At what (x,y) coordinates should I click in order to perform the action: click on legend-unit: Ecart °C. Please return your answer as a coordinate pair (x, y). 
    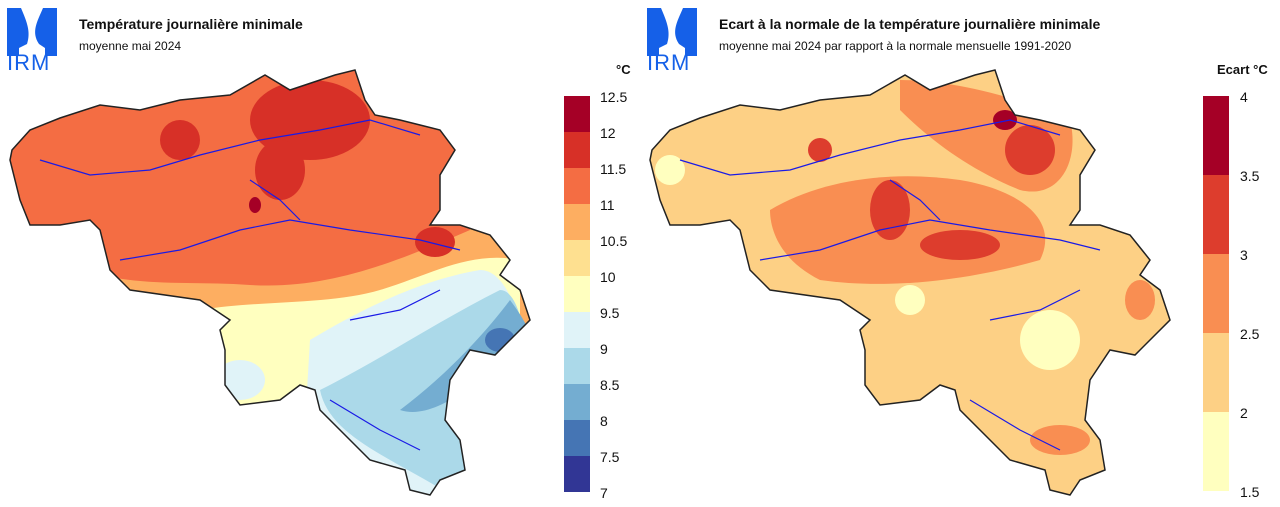
    Looking at the image, I should click on (1242, 69).